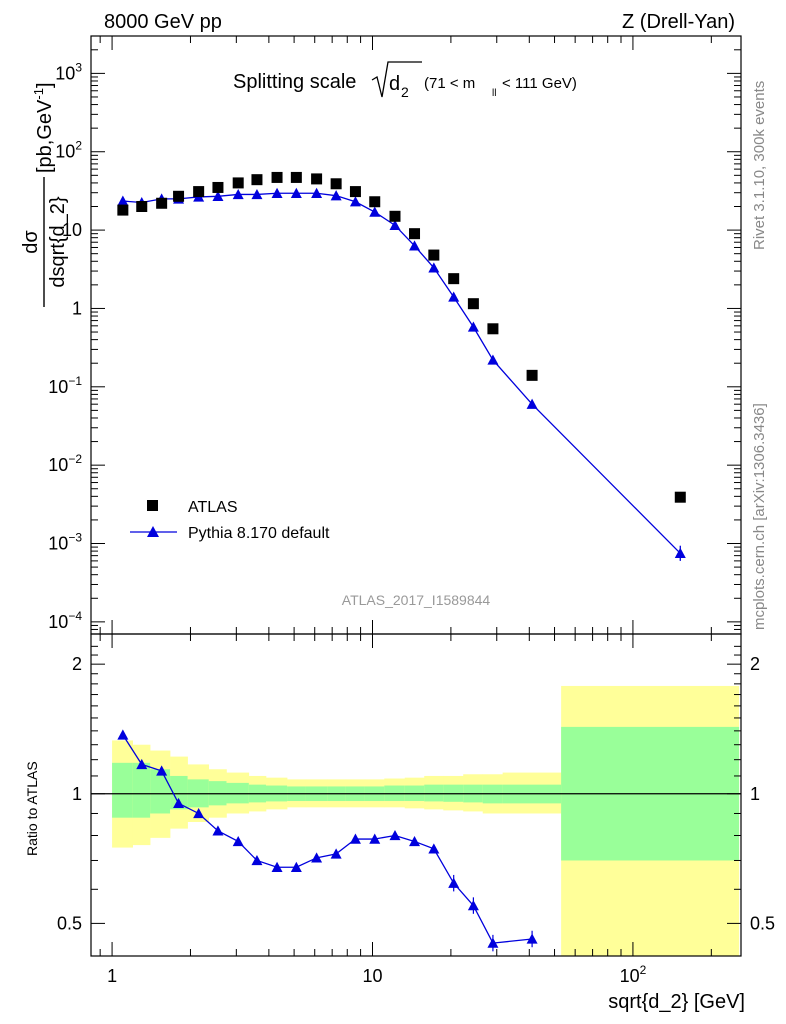 The image size is (786, 1024). What do you see at coordinates (65, 463) in the screenshot?
I see `y-tick-label: 10⁻²` at bounding box center [65, 463].